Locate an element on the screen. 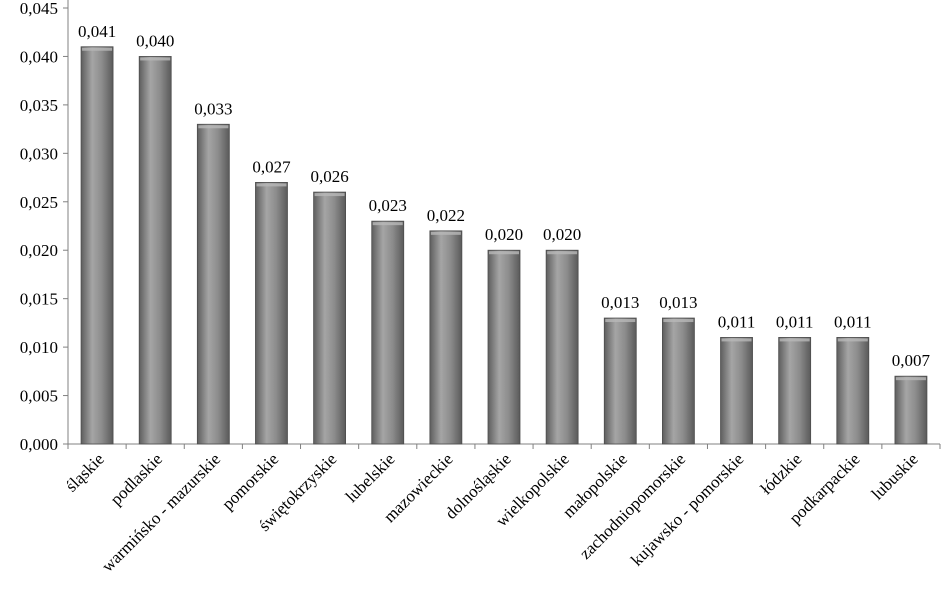 This screenshot has width=942, height=605. category-label: lubuskie is located at coordinates (895, 476).